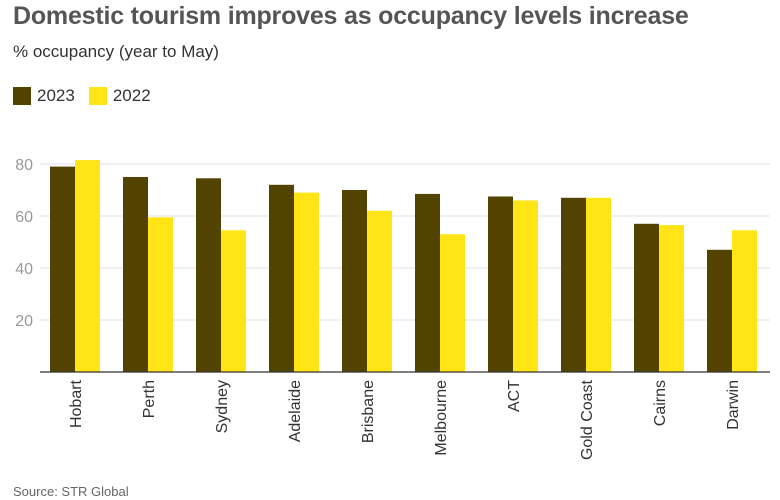 The height and width of the screenshot is (500, 780). Describe the element at coordinates (354, 281) in the screenshot. I see `bar-2023-brisbane` at that location.